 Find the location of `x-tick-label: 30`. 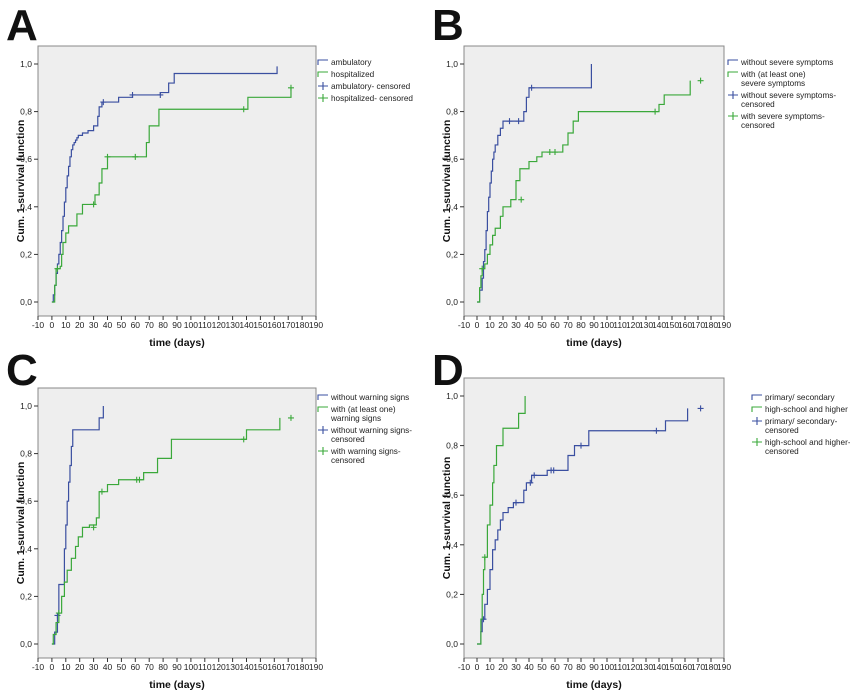

x-tick-label: 30 is located at coordinates (516, 325).